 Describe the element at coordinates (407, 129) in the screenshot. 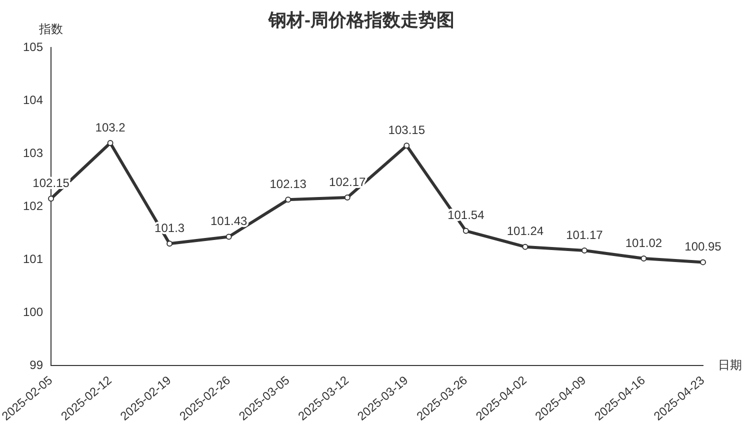

I see `data-label: 103.15` at that location.